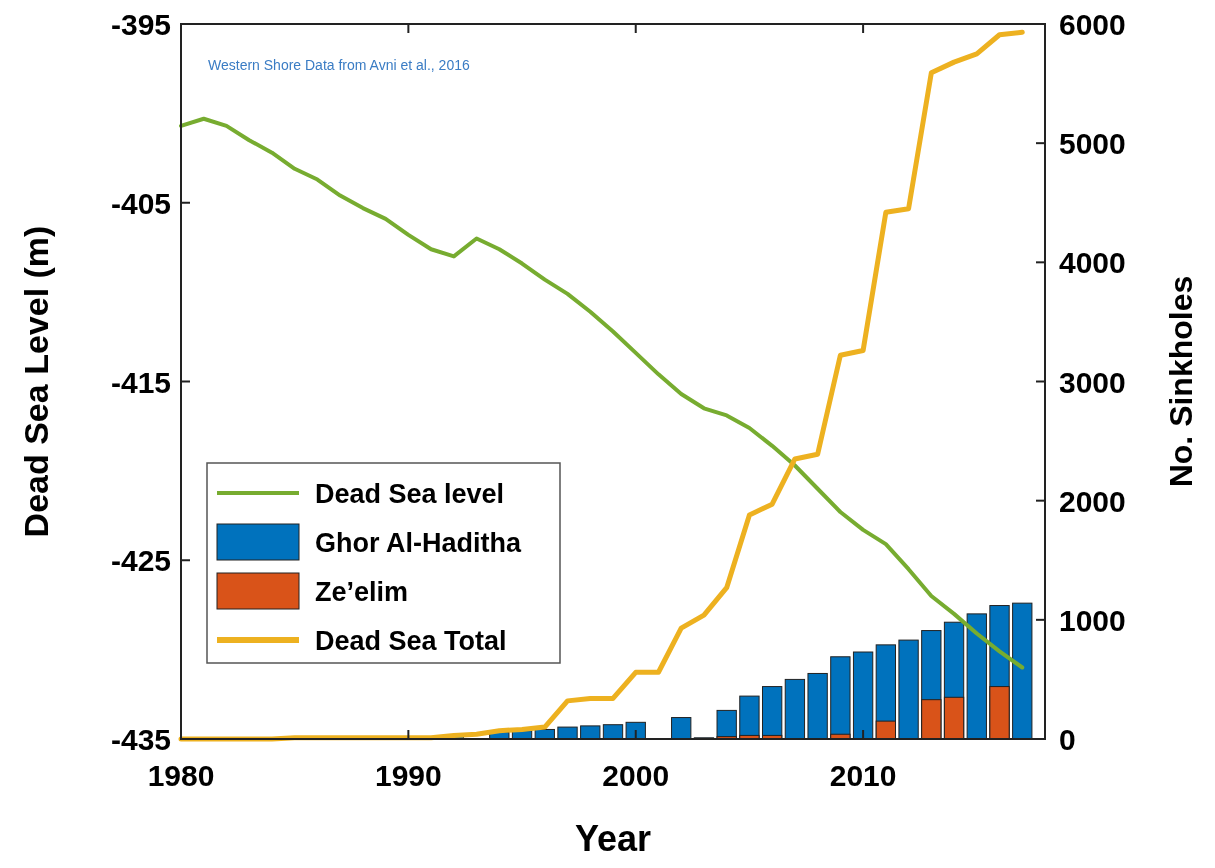 The image size is (1215, 868). I want to click on y-tick-label: -435, so click(140, 739).